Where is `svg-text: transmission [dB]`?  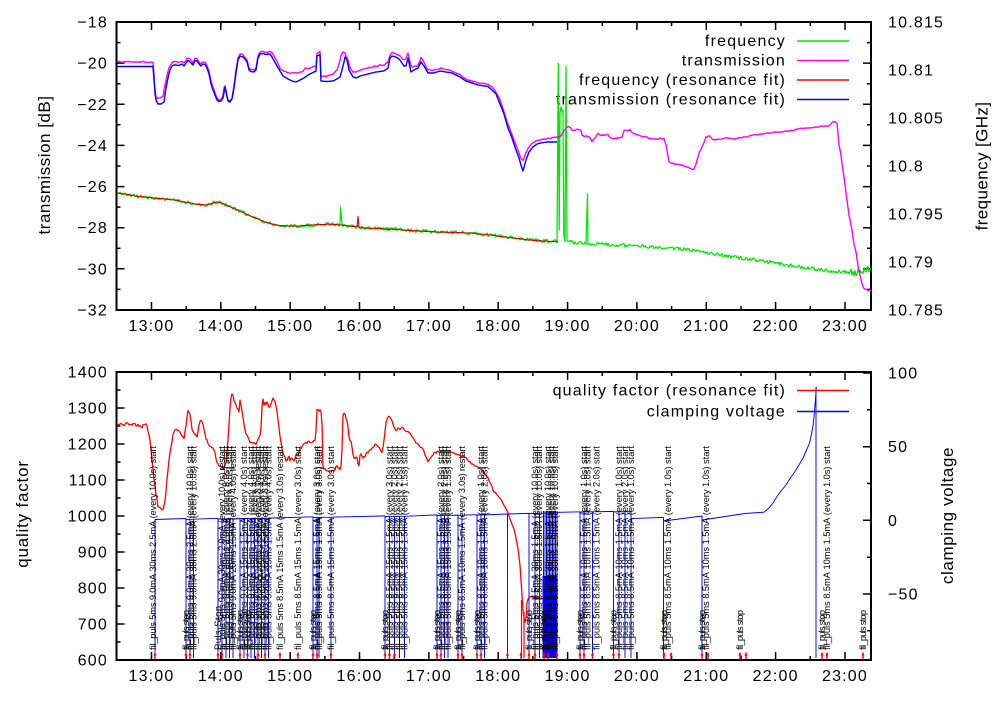
svg-text: transmission [dB] is located at coordinates (44, 165).